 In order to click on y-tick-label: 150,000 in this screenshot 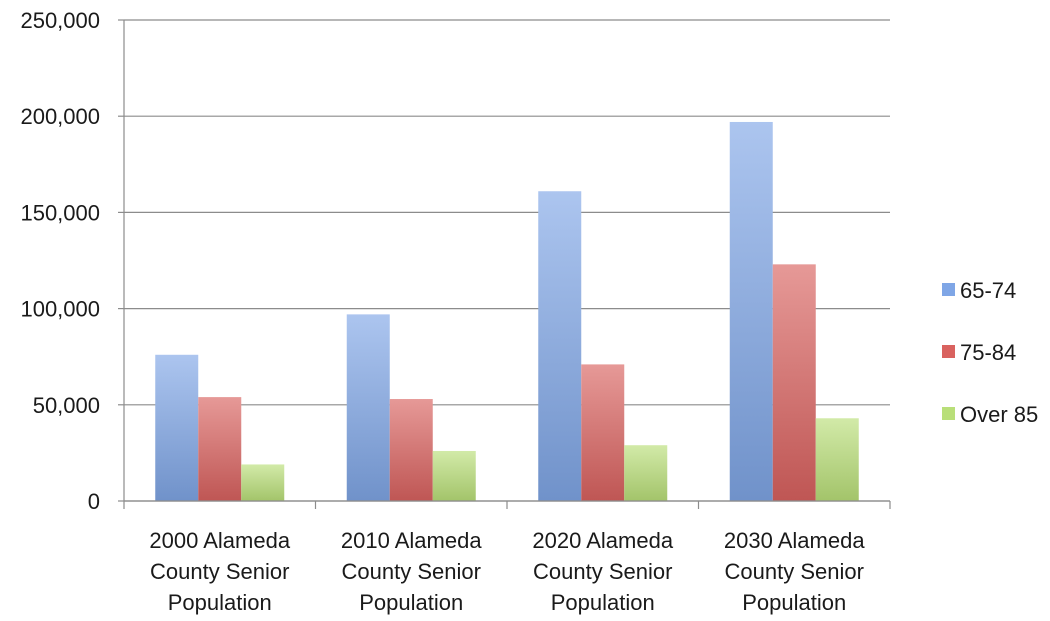, I will do `click(60, 212)`.